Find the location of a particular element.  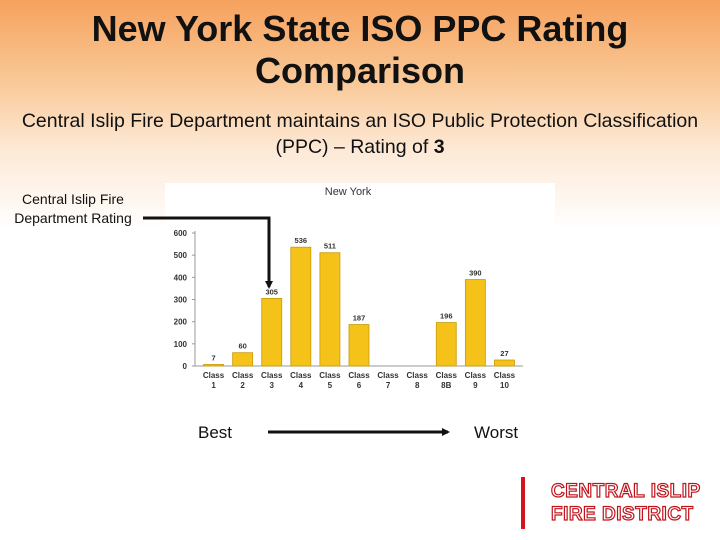

y-tick-label: 200 is located at coordinates (181, 322).